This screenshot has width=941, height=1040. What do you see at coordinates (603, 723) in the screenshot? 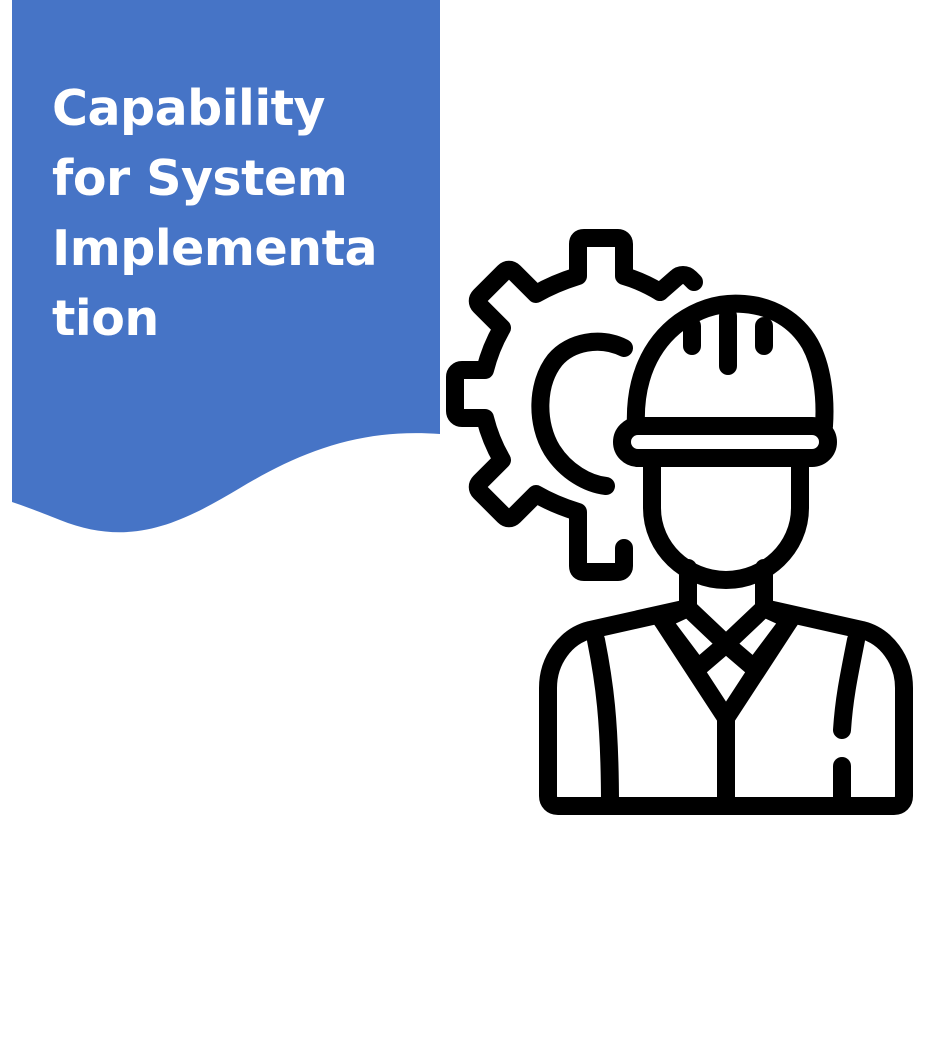
I see `arm-line-left` at bounding box center [603, 723].